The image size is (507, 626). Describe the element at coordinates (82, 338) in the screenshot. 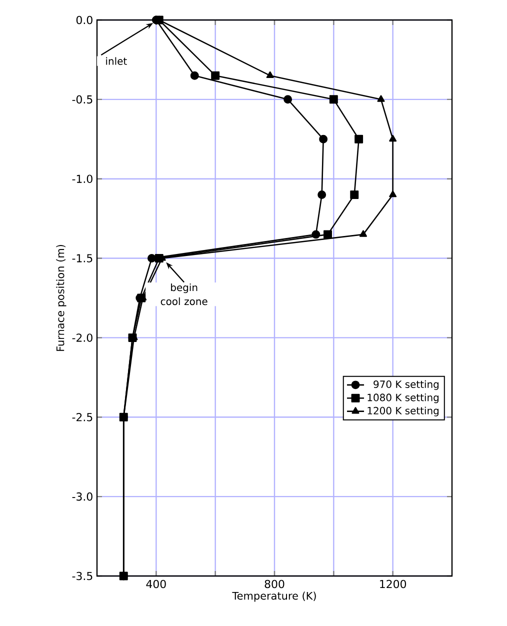

I see `y-tick-label: -2.0` at that location.